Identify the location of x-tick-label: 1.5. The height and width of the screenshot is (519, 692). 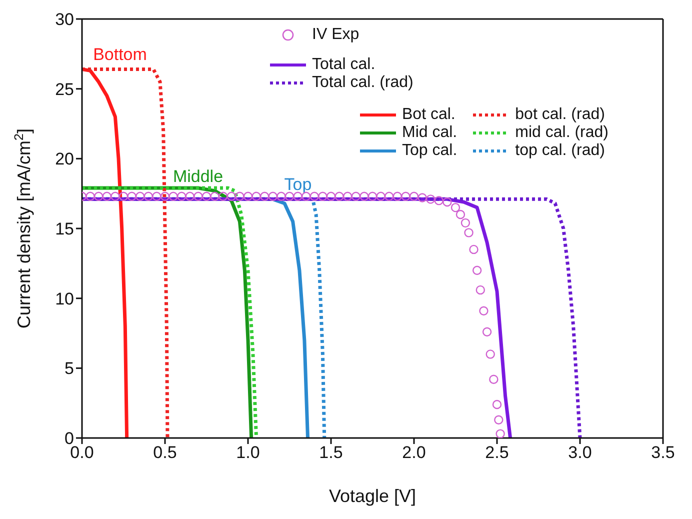
(331, 452).